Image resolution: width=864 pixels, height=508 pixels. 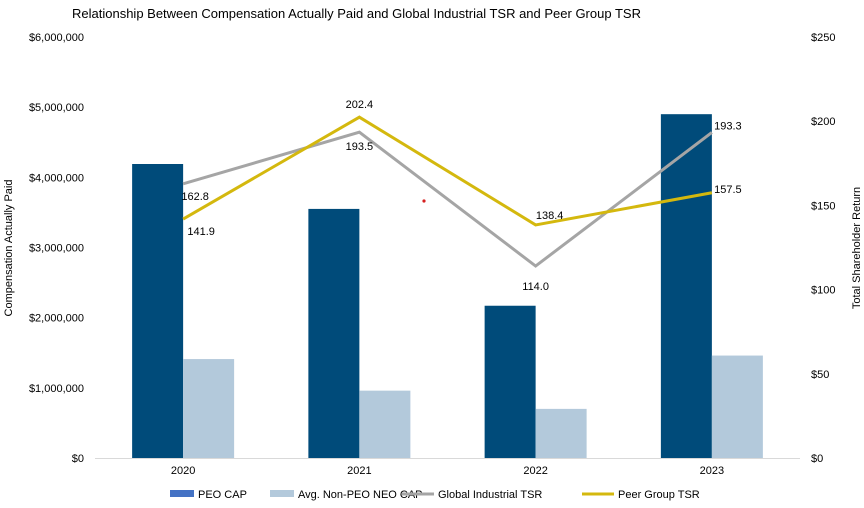 I want to click on left-tick-label: $5,000,000, so click(x=56, y=108).